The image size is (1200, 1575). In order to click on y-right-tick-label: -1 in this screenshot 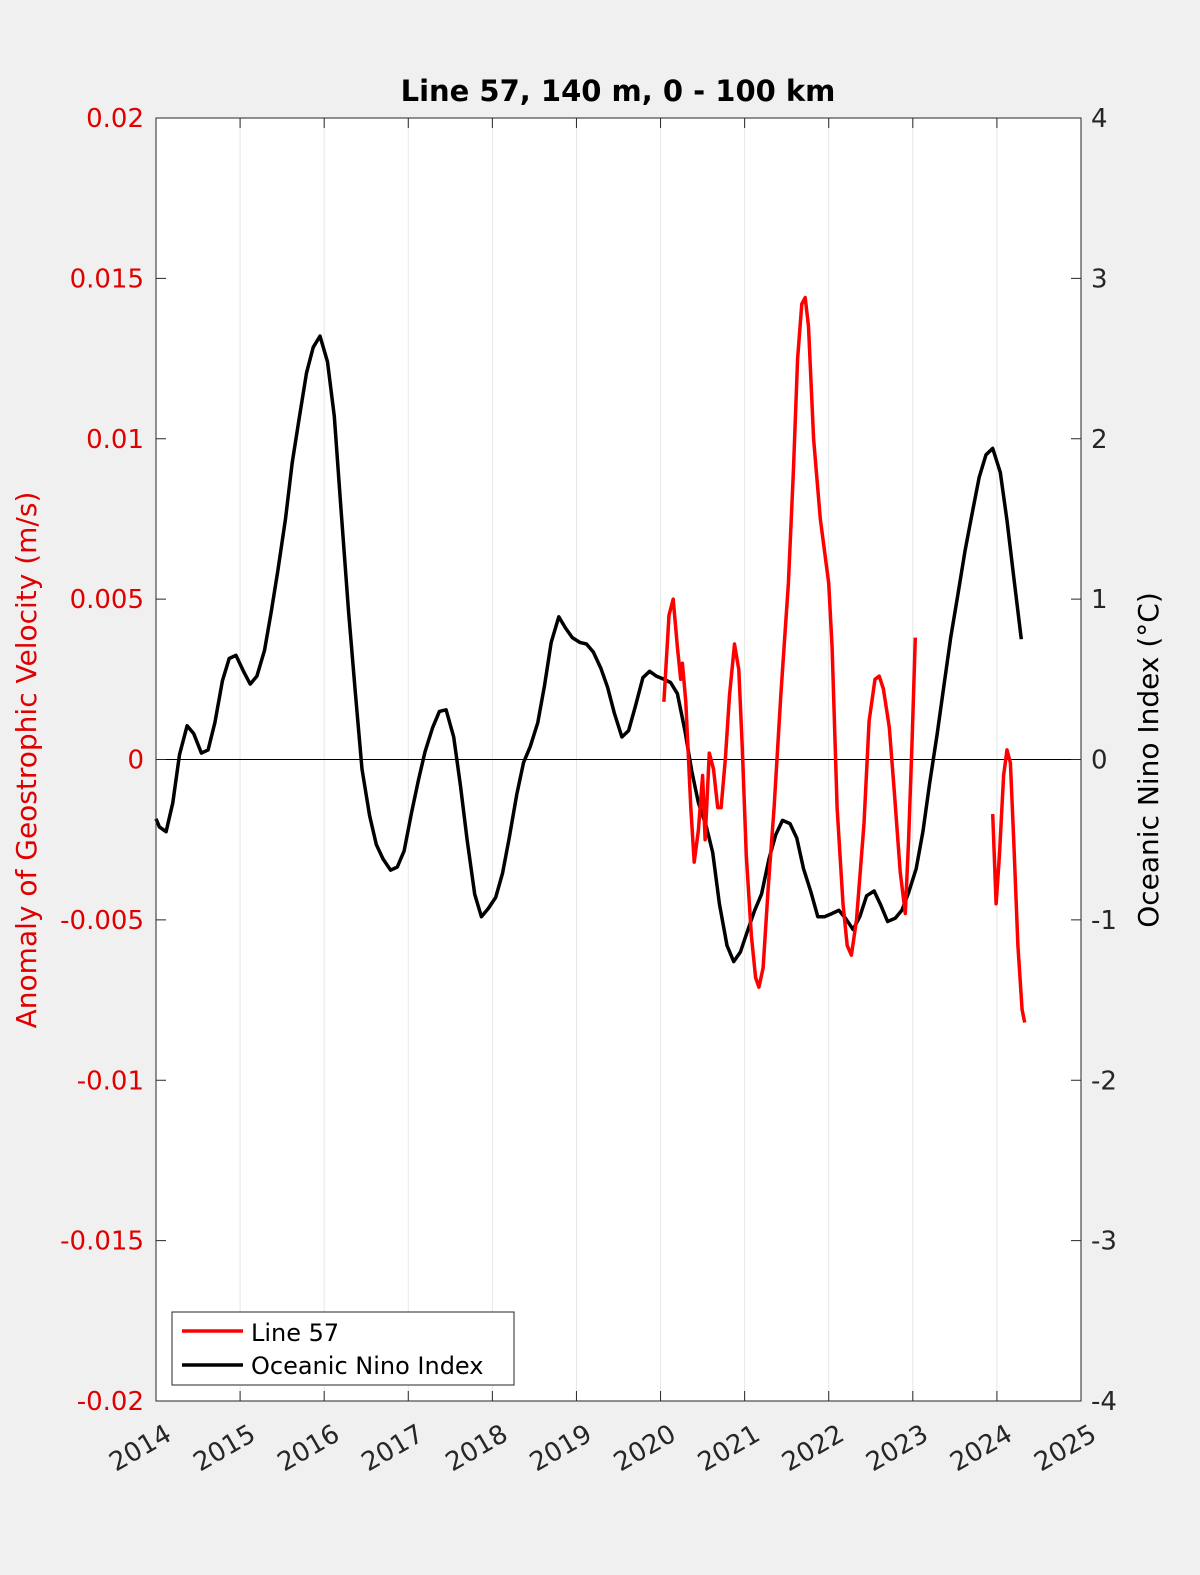, I will do `click(1104, 921)`.